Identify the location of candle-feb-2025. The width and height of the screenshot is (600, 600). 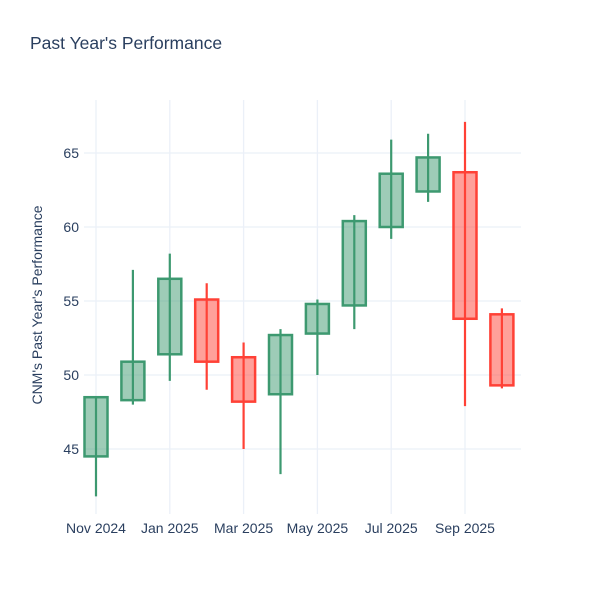
(206, 336).